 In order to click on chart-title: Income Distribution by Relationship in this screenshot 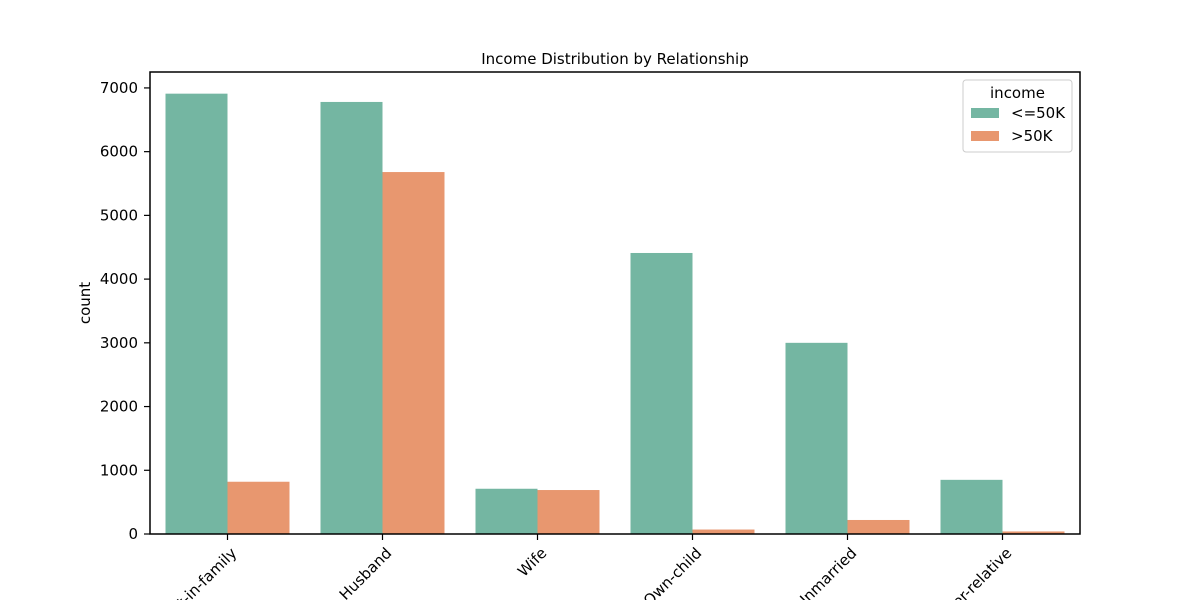, I will do `click(615, 59)`.